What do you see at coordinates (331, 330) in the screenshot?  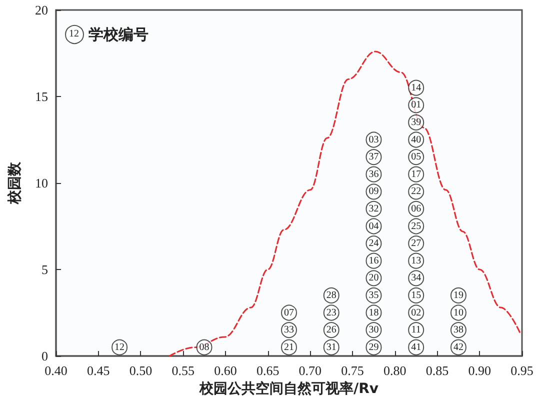 I see `annotation: 26` at bounding box center [331, 330].